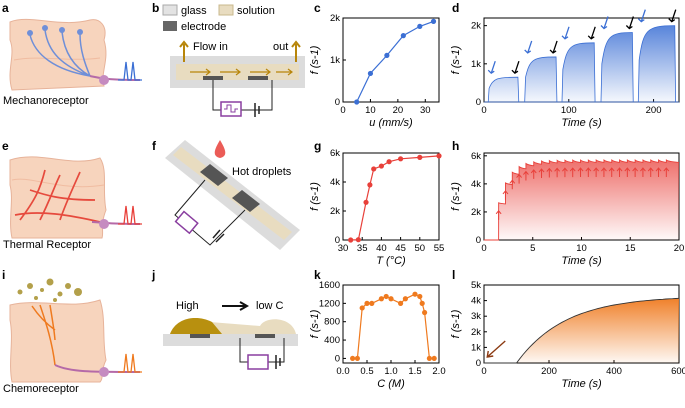  What do you see at coordinates (614, 371) in the screenshot?
I see `x-tick-label: 400` at bounding box center [614, 371].